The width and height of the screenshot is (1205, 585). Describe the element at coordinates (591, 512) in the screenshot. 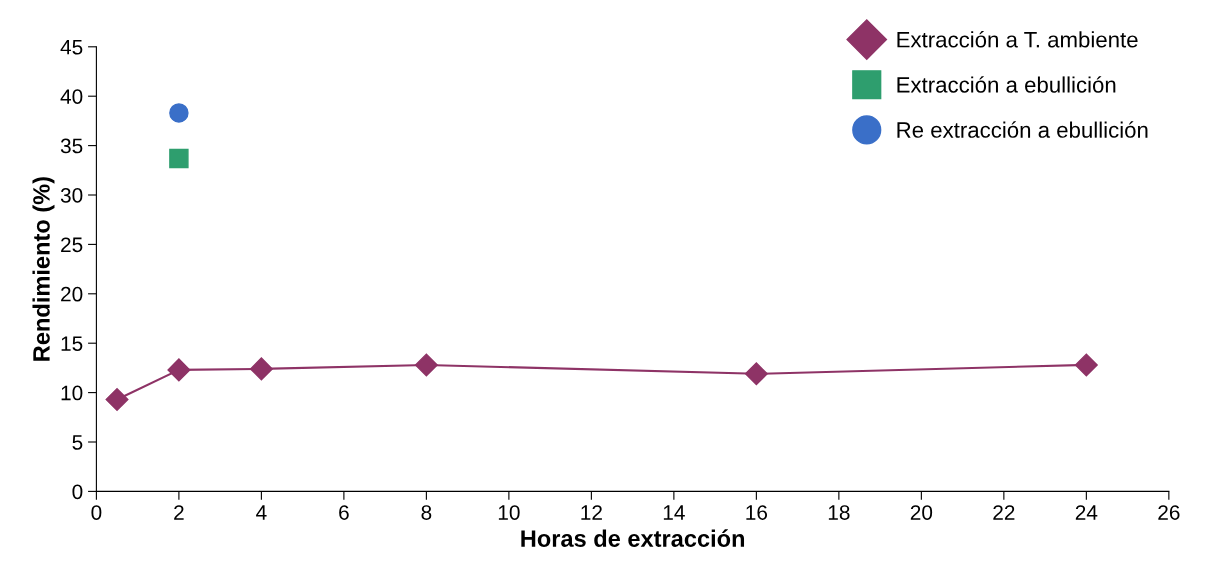

I see `x-tick-label: 12` at that location.